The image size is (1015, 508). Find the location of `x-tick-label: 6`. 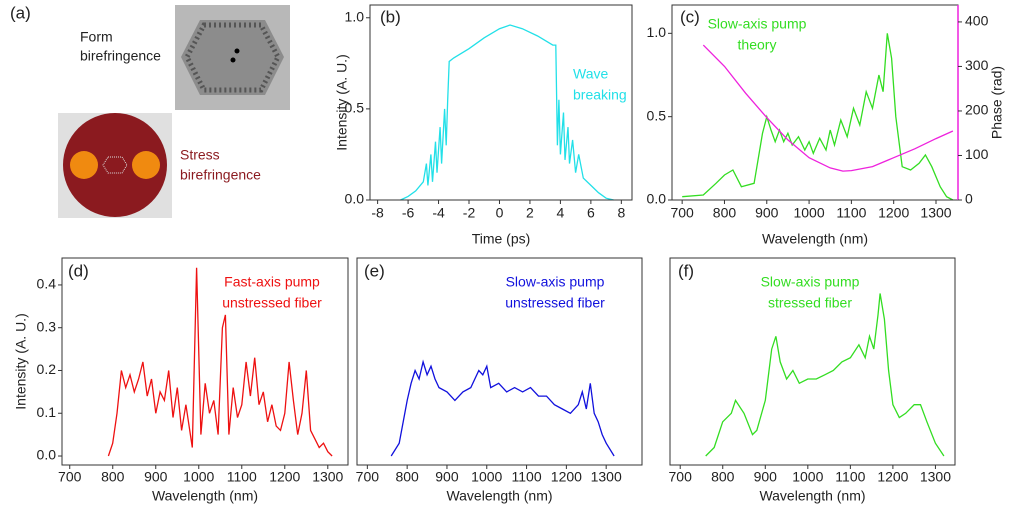

x-tick-label: 6 is located at coordinates (591, 213).